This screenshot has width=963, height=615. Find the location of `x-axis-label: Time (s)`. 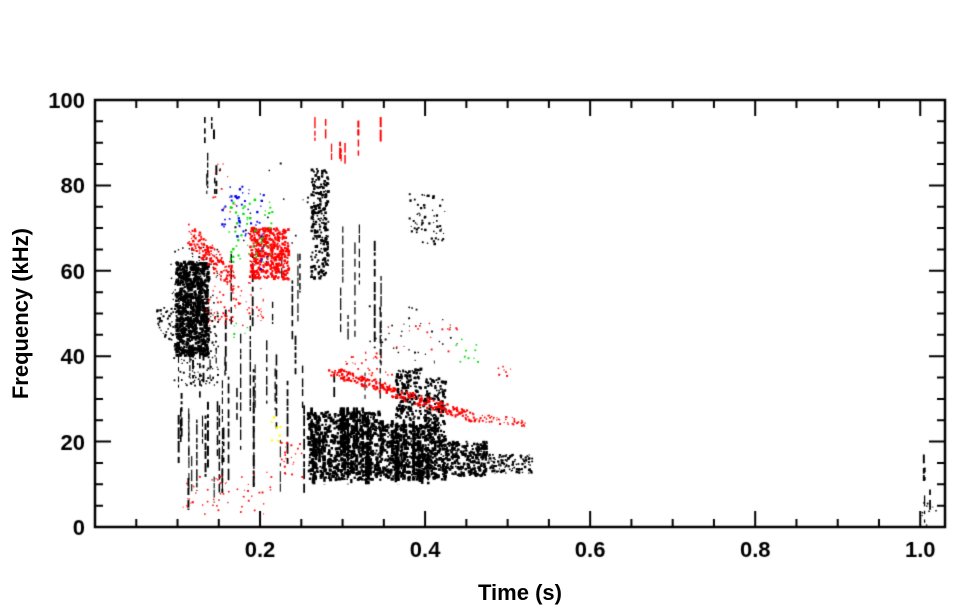

x-axis-label: Time (s) is located at coordinates (520, 592).